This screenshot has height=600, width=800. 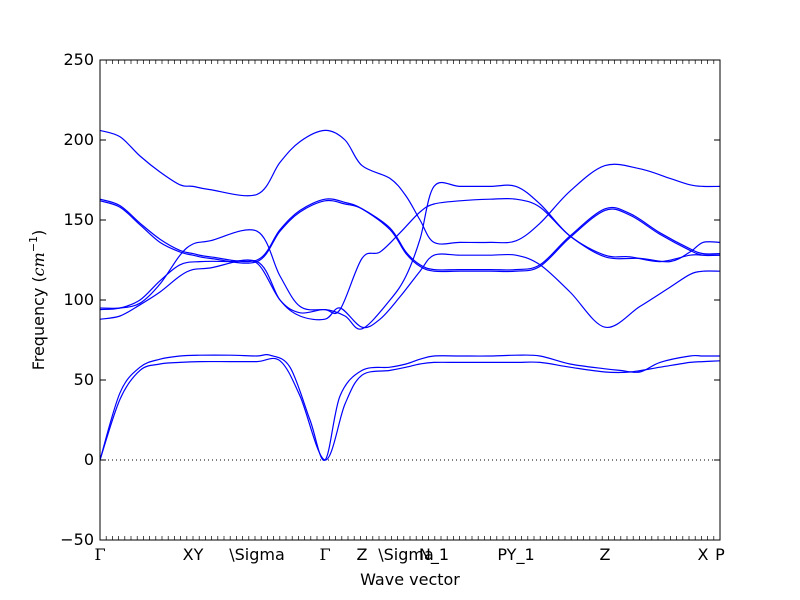 I want to click on x-tick-label: X, so click(x=703, y=554).